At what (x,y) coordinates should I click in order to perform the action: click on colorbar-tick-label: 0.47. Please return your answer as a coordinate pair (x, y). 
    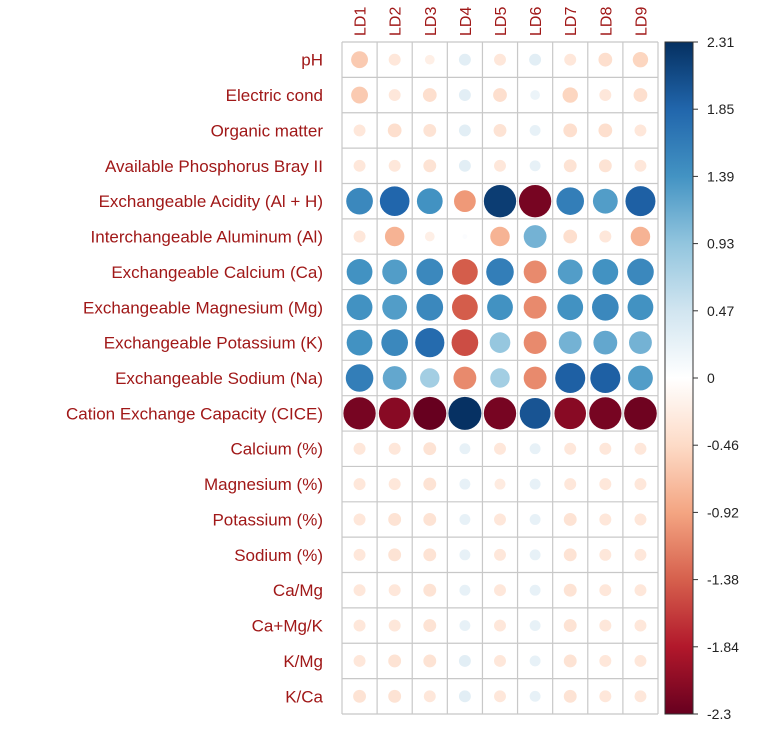
    Looking at the image, I should click on (720, 311).